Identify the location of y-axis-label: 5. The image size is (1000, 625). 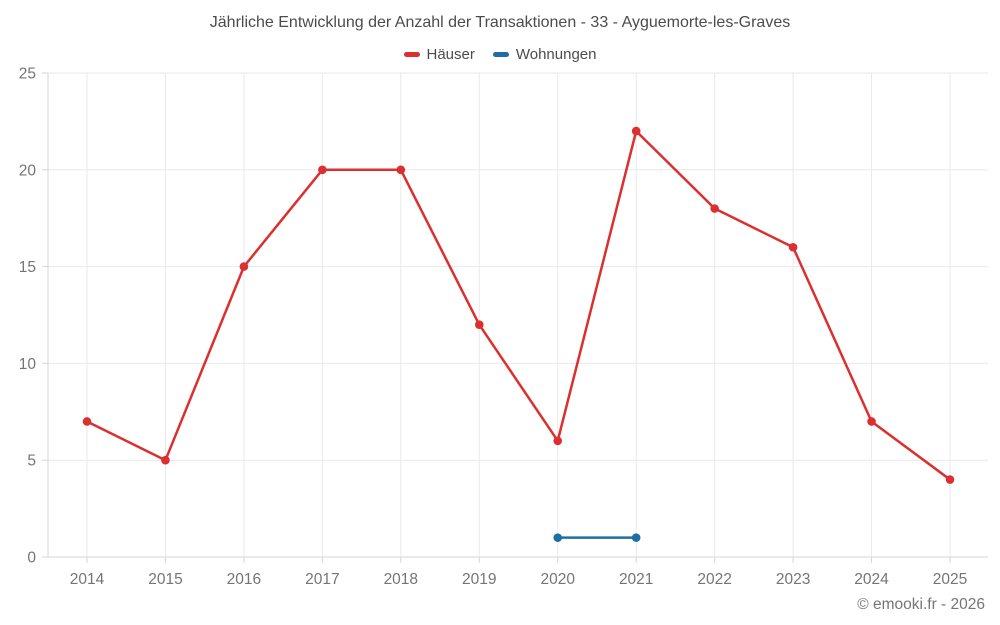
(31, 461).